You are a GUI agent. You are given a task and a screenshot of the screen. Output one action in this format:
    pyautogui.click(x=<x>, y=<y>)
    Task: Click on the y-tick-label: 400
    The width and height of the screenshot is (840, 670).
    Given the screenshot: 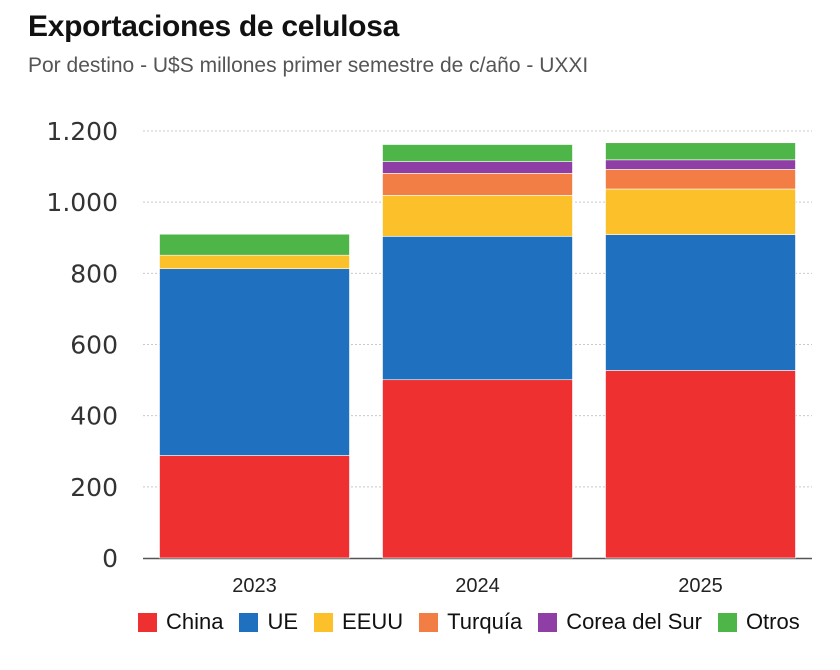 What is the action you would take?
    pyautogui.click(x=94, y=416)
    